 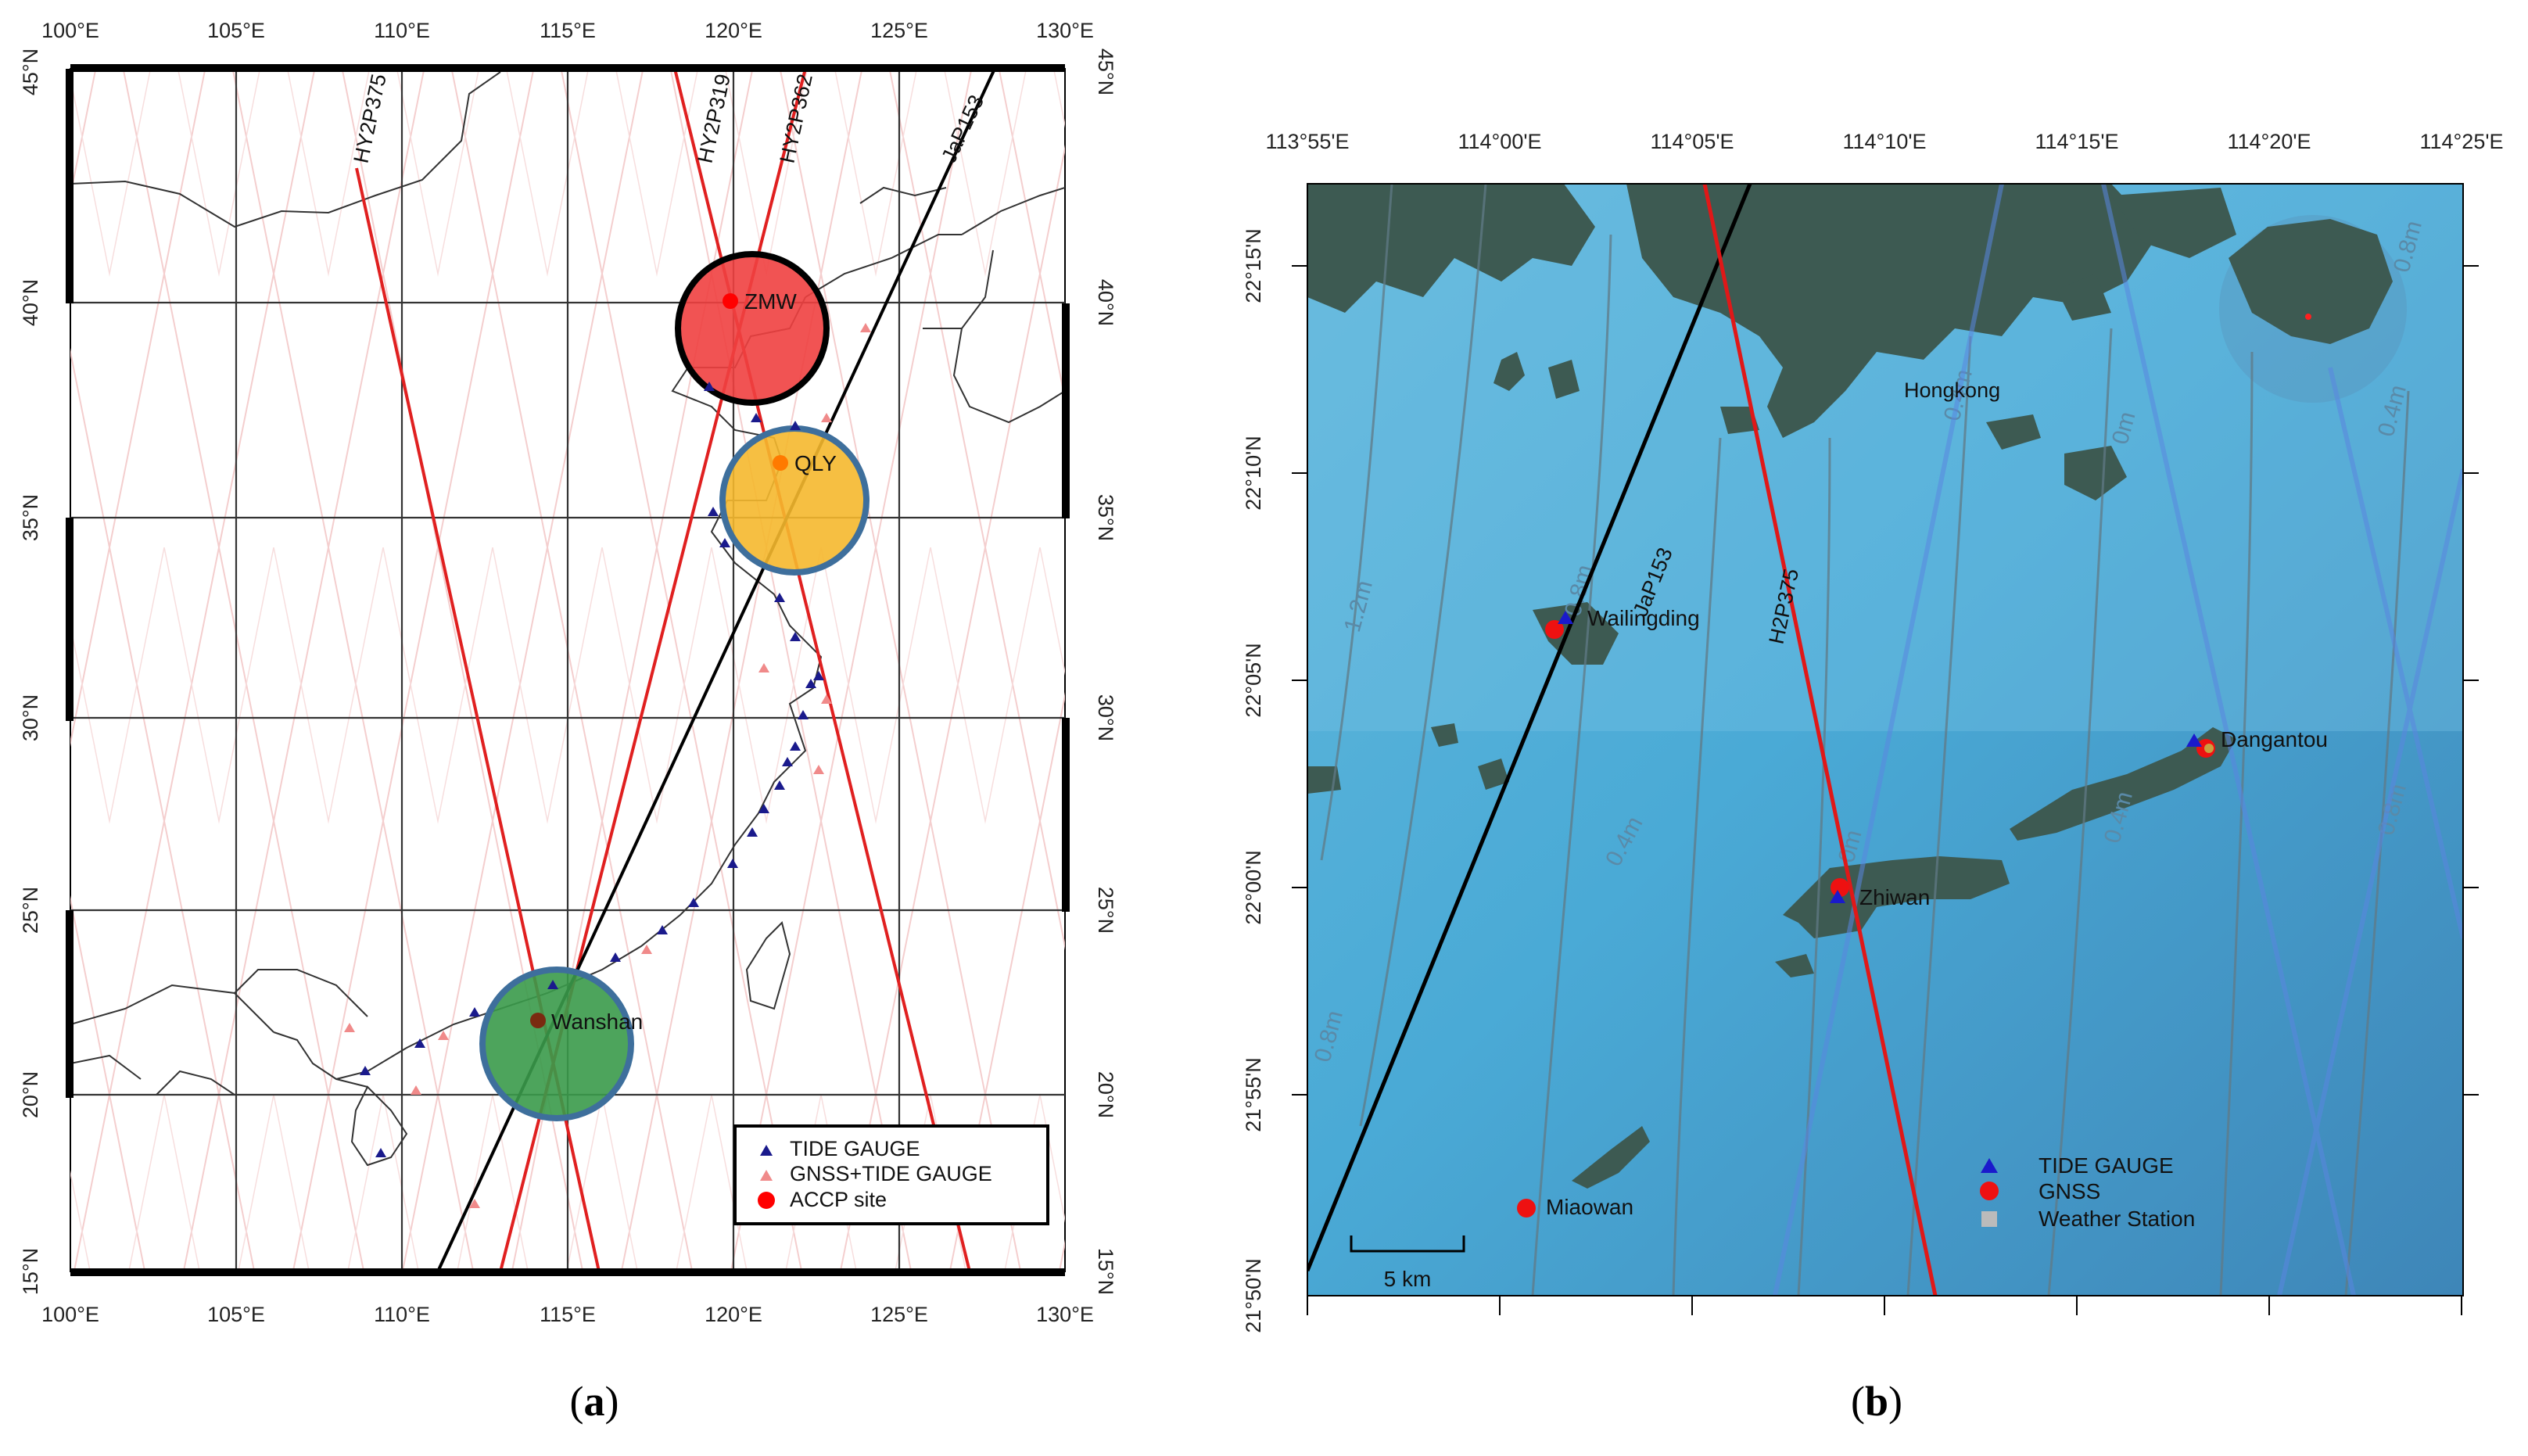 What do you see at coordinates (1500, 141) in the screenshot?
I see `svg-text: 114°00'E` at bounding box center [1500, 141].